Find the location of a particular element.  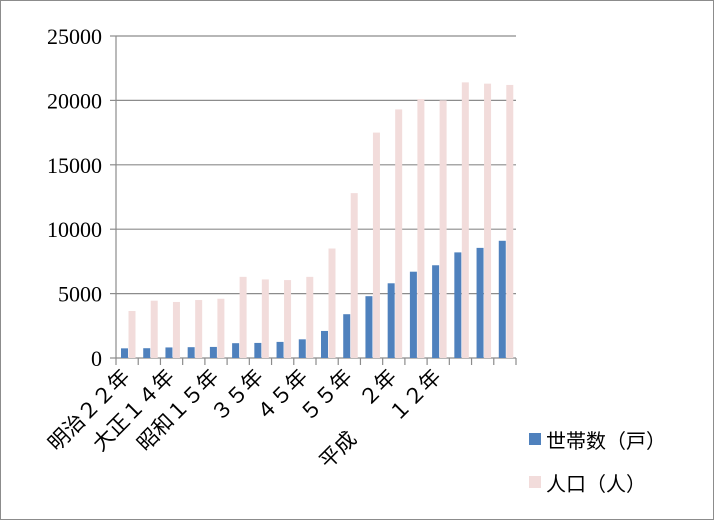

legend-swatch-households is located at coordinates (535, 439).